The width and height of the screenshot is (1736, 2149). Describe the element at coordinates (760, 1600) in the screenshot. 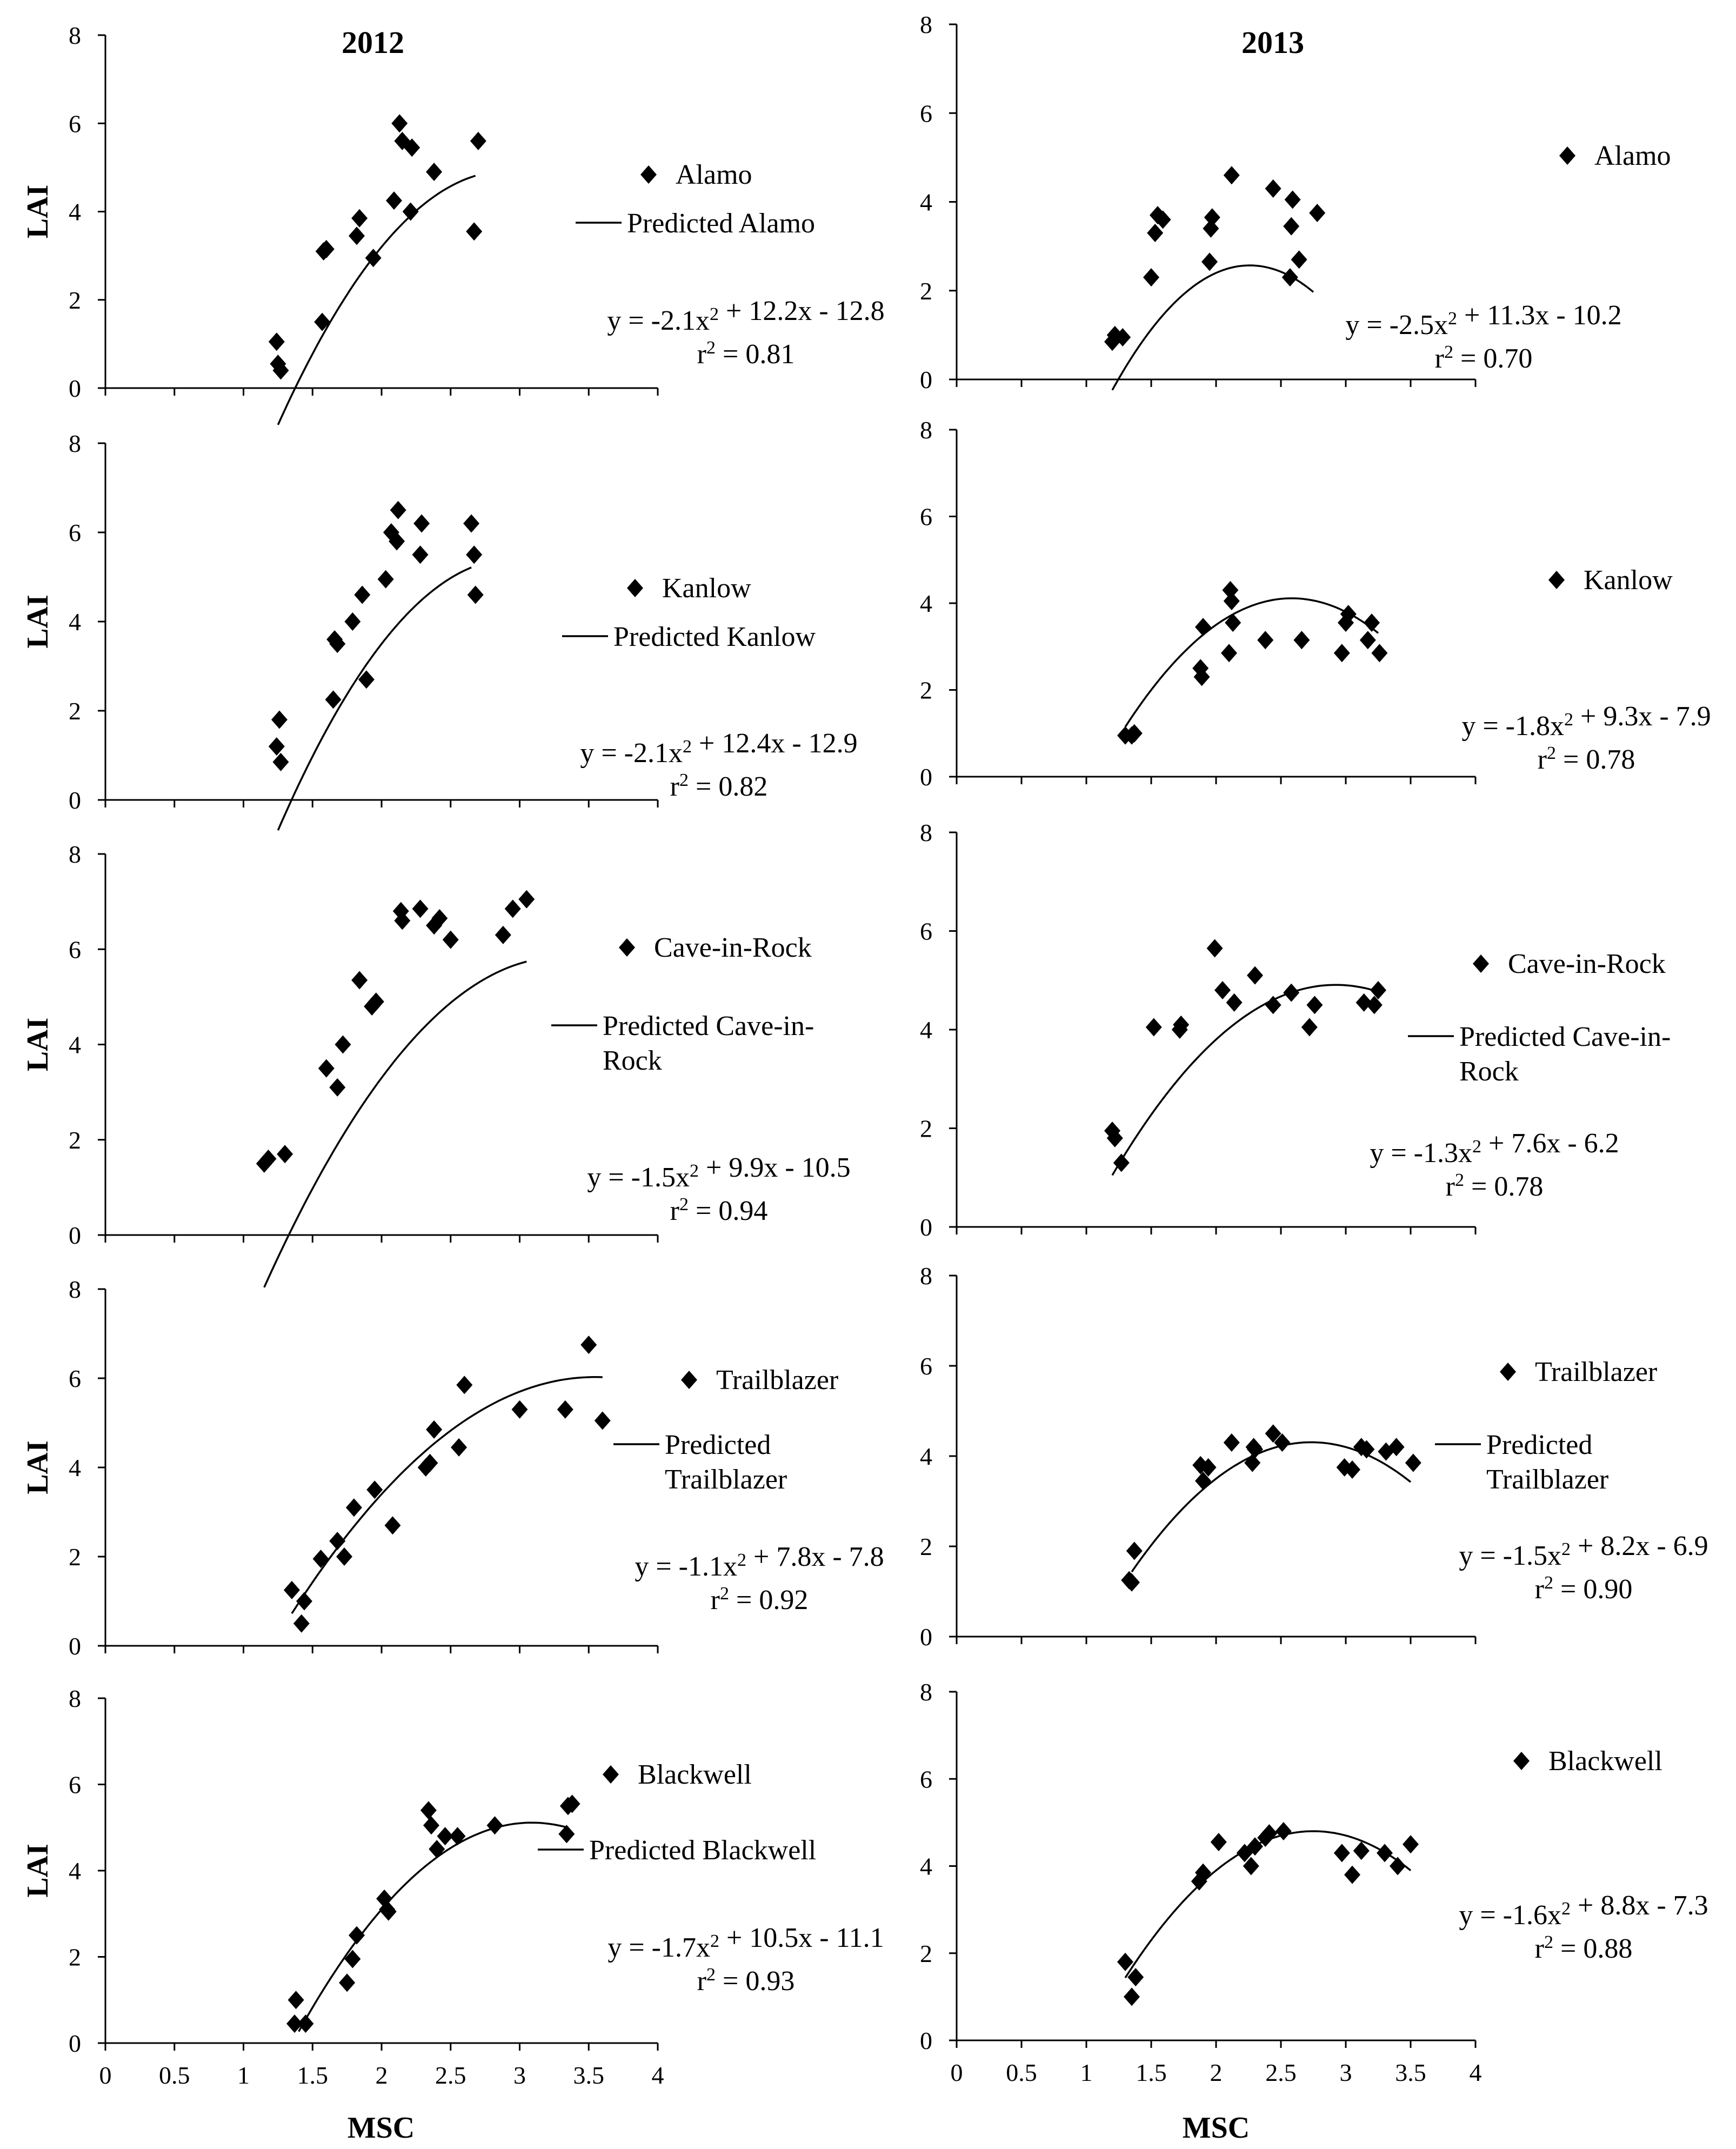

I see `r-squared: r2 = 0.92` at that location.